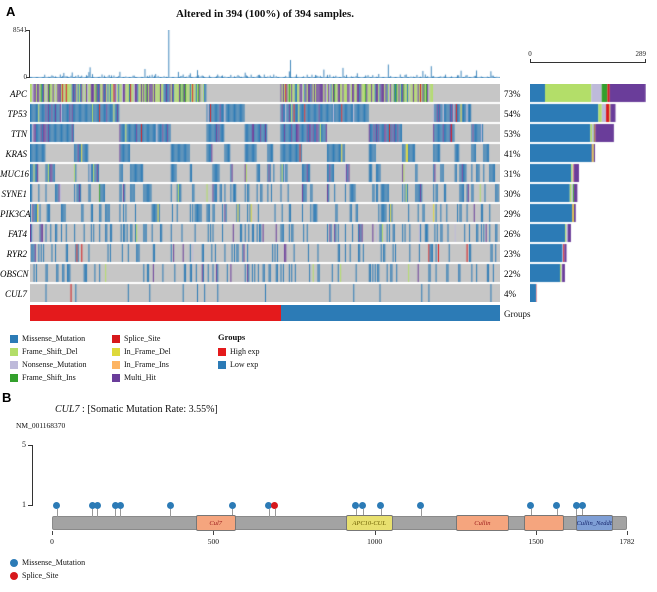  What do you see at coordinates (512, 114) in the screenshot?
I see `gene-percent-label: 54%` at bounding box center [512, 114].